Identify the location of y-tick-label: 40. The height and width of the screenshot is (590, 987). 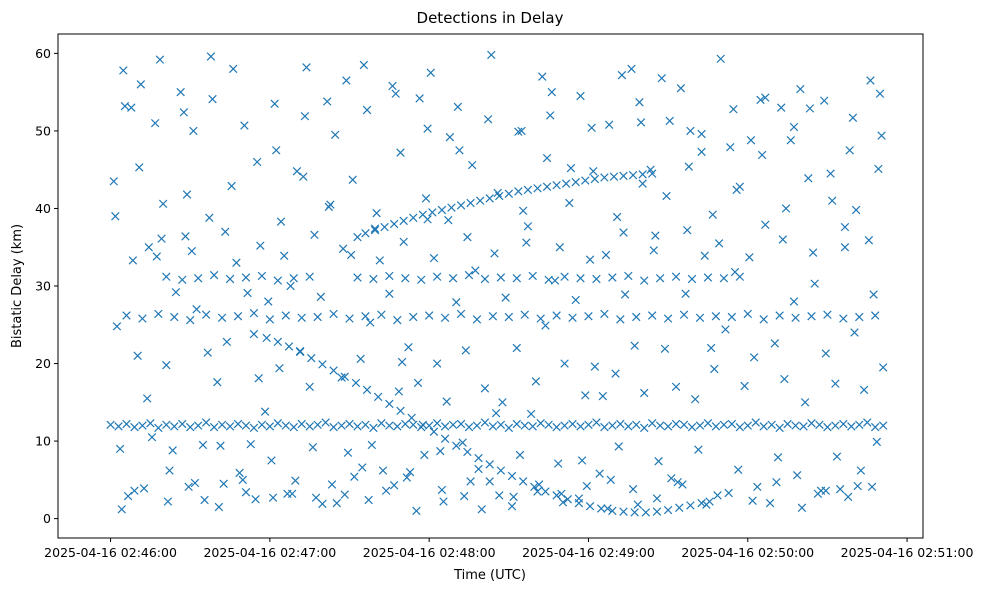
(43, 208).